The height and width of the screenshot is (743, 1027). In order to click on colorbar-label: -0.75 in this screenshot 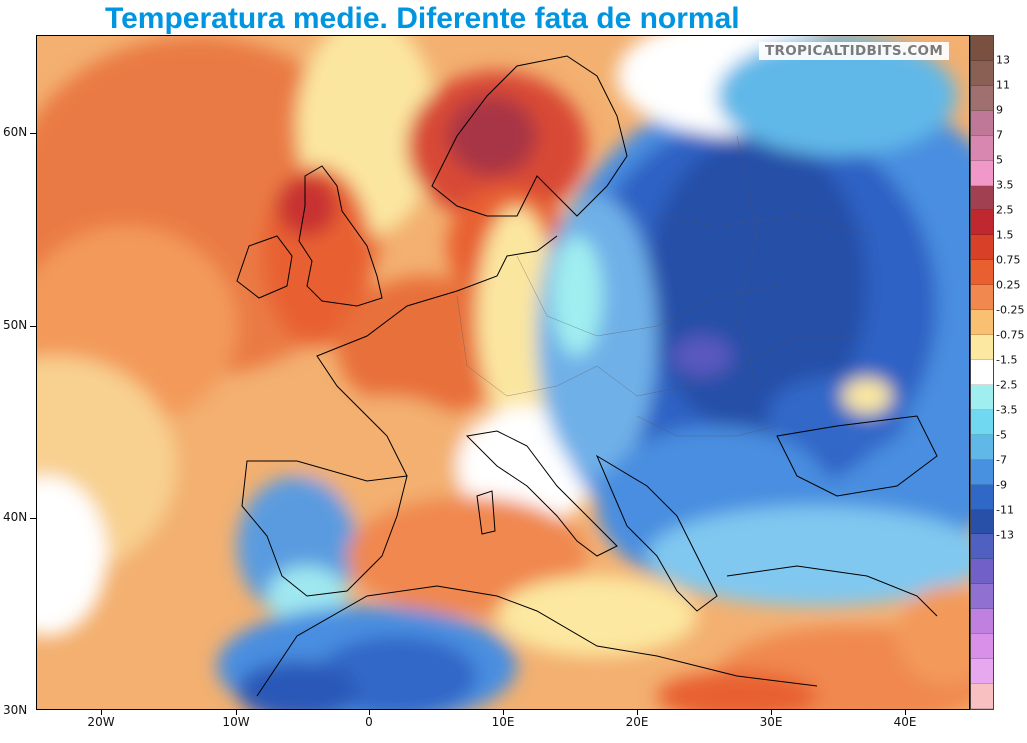, I will do `click(1010, 335)`.